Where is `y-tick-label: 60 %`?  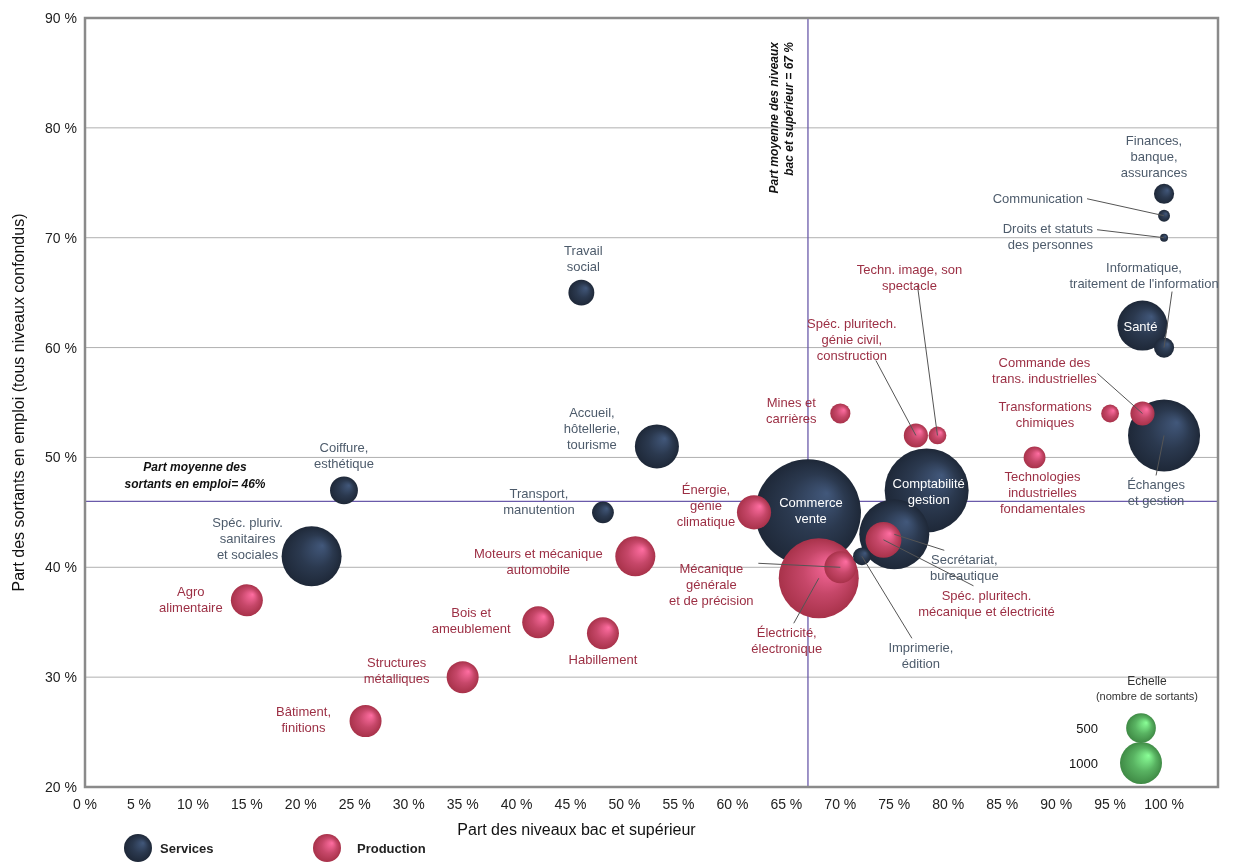 y-tick-label: 60 % is located at coordinates (61, 347).